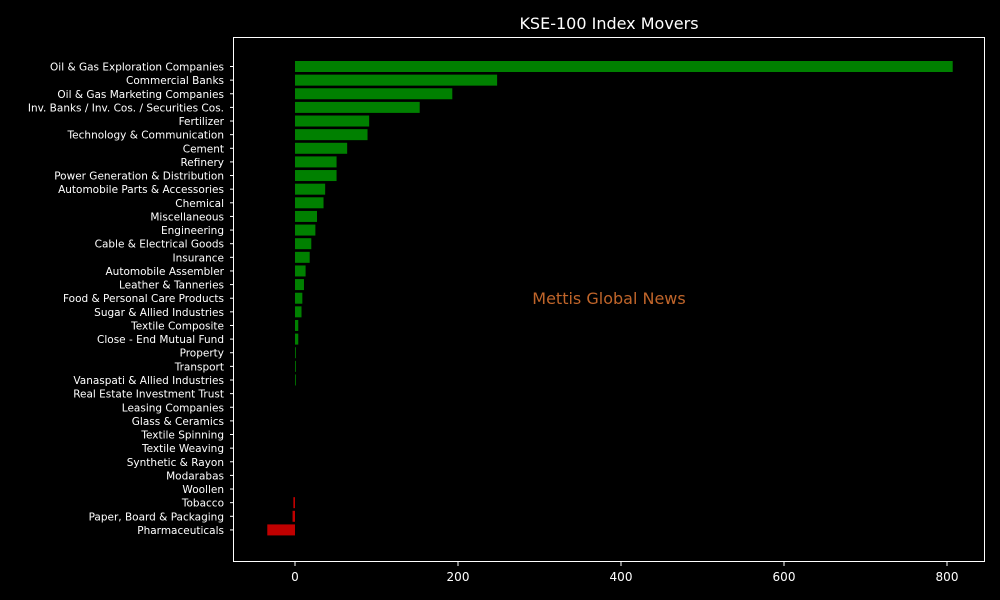 This screenshot has width=1000, height=600. I want to click on category-label-19: Textile Composite, so click(177, 326).